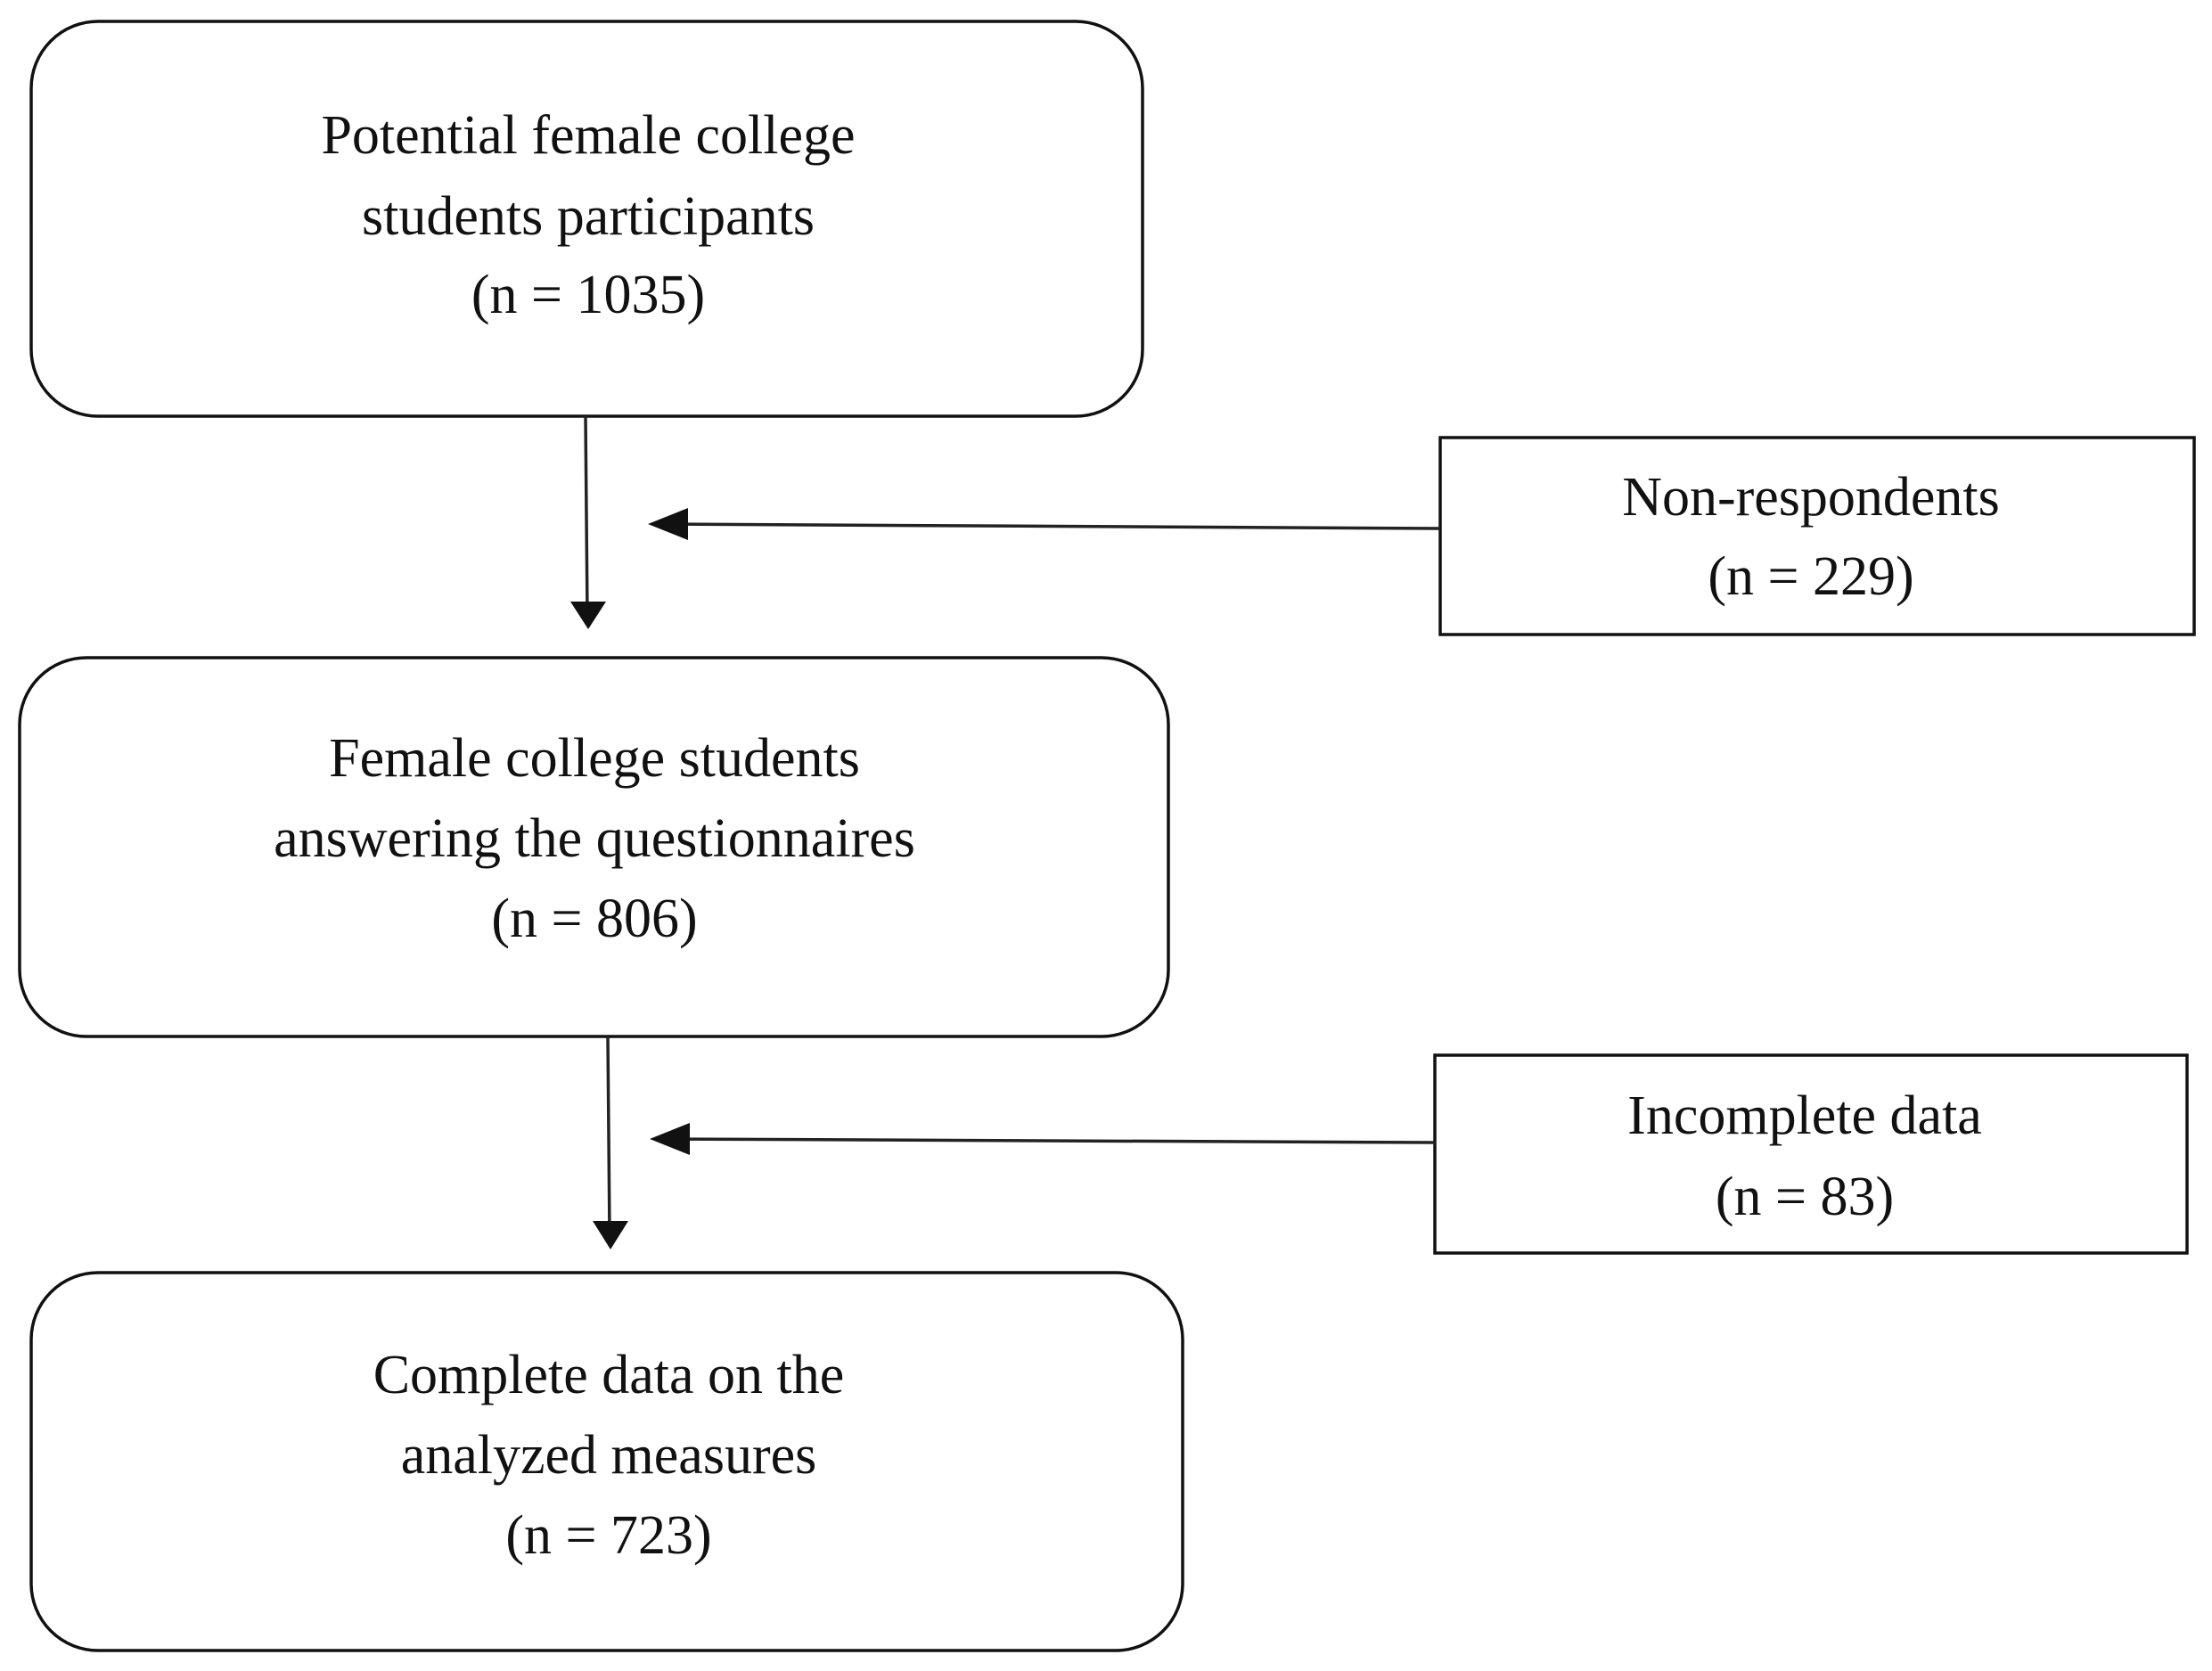 Image resolution: width=2212 pixels, height=1671 pixels. Describe the element at coordinates (588, 135) in the screenshot. I see `node-text: Potential female college` at that location.